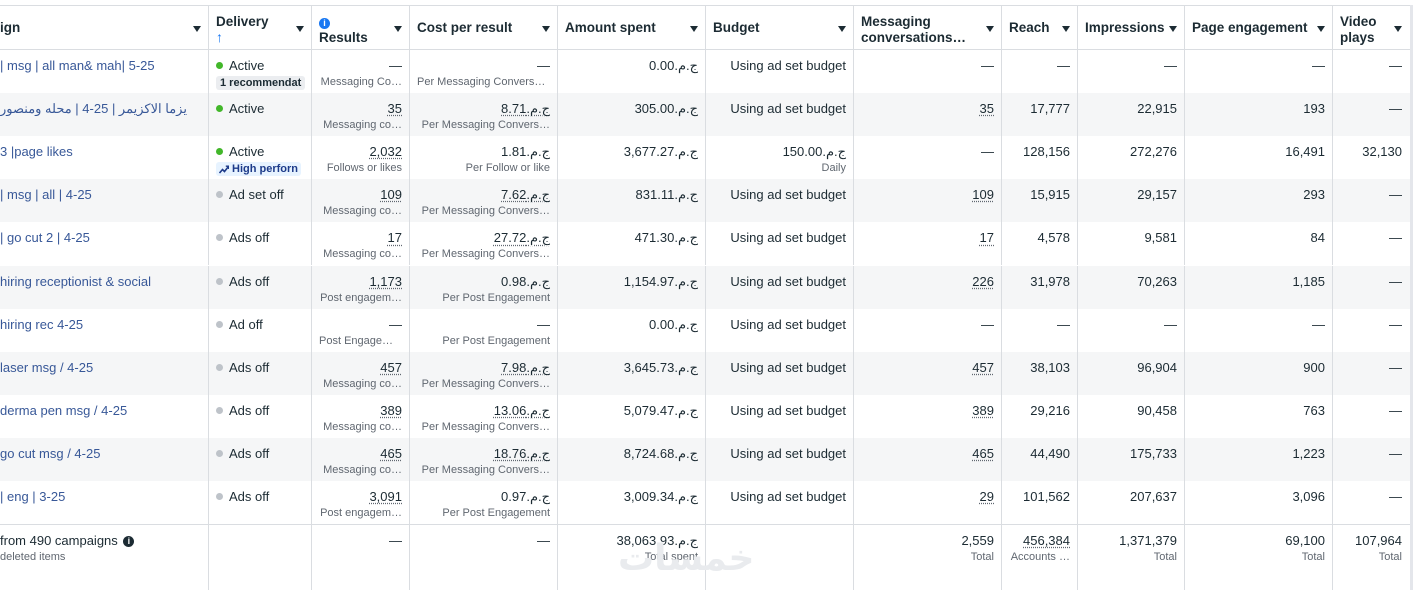 The height and width of the screenshot is (590, 1413). I want to click on summary-msg-sub: Total, so click(982, 557).